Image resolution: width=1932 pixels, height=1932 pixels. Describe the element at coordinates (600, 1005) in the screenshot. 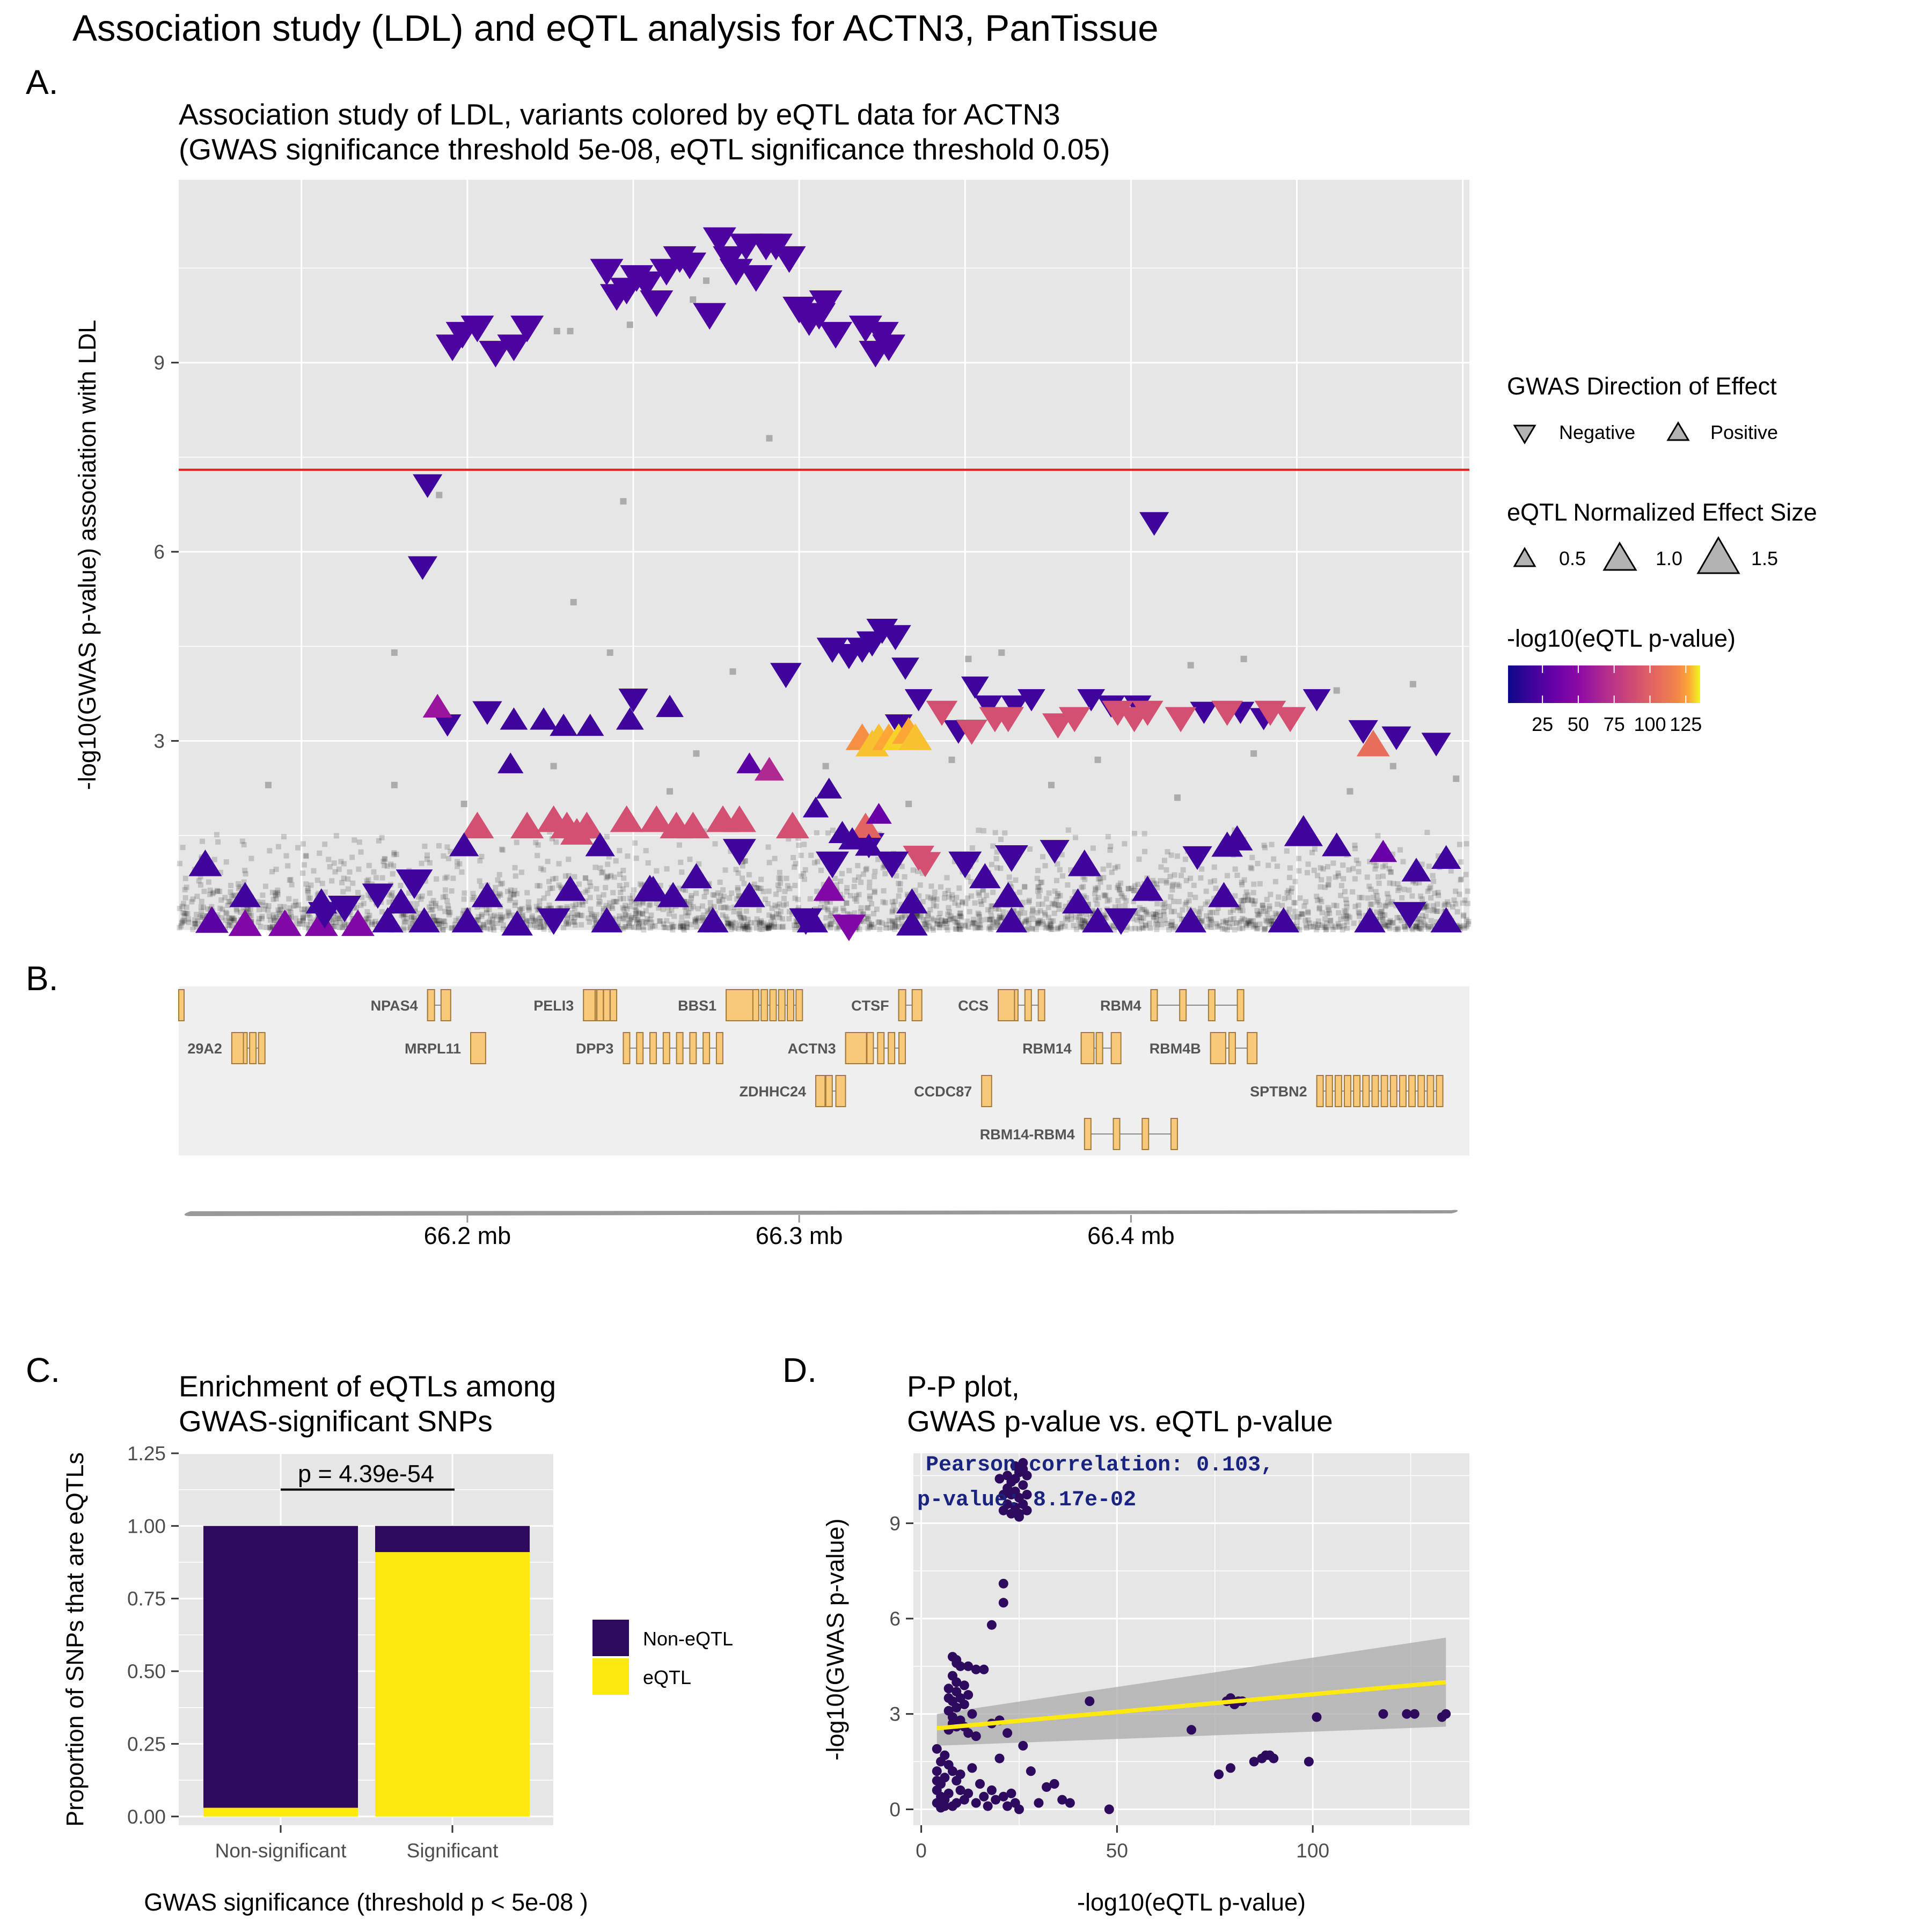

I see `gene-exon` at that location.